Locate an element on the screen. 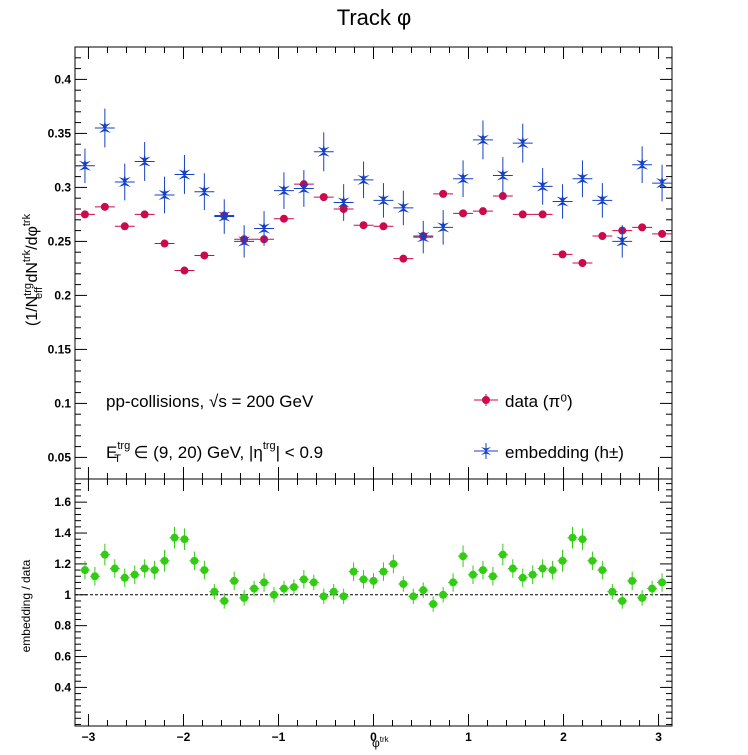  bottom-y-tick-label: 0.6 is located at coordinates (62, 657).